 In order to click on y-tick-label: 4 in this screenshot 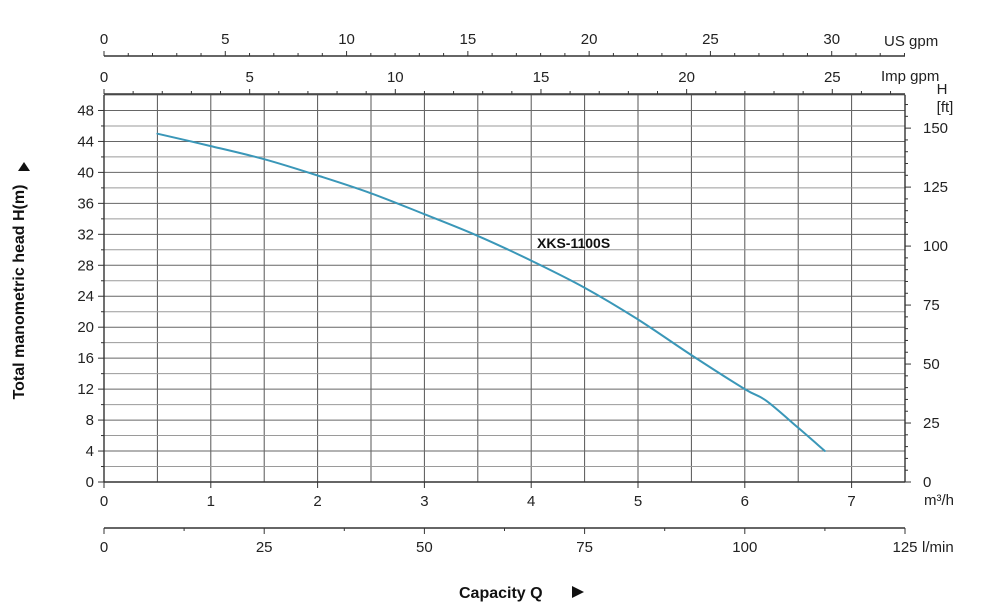, I will do `click(90, 451)`.